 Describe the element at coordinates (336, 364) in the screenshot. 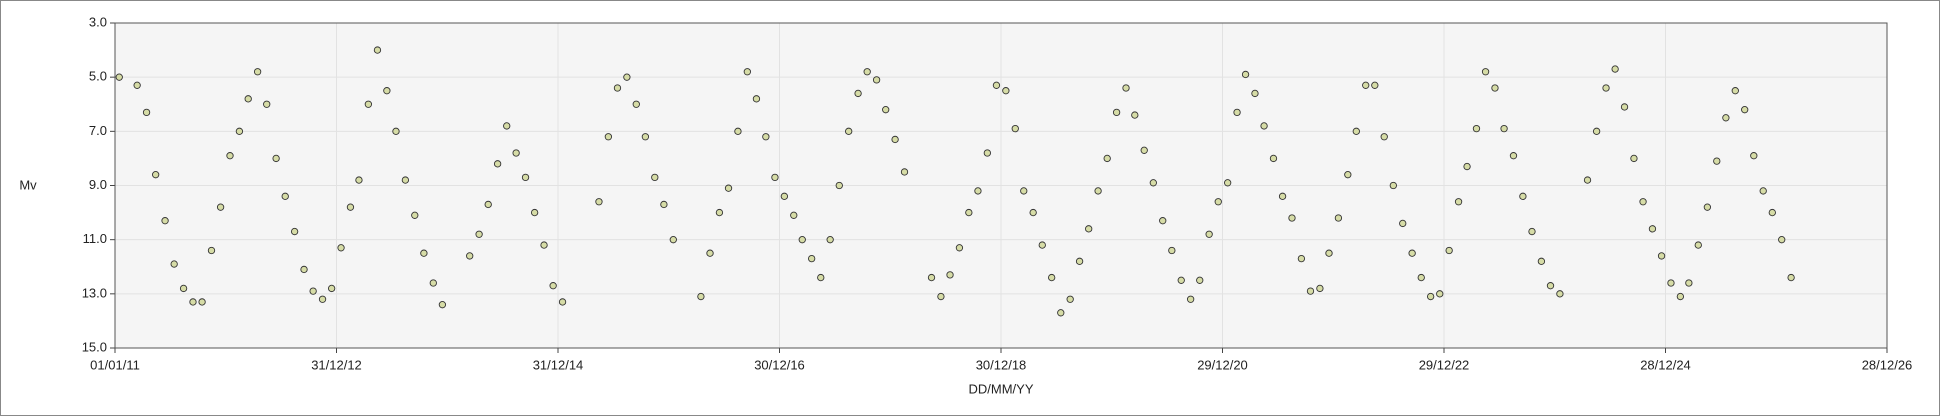

I see `x-tick-label: 31/12/12` at that location.